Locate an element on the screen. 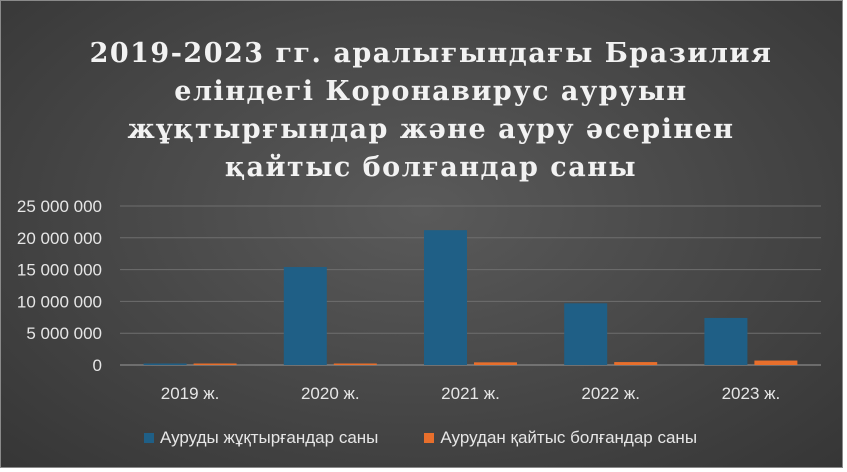  x-tick-label: 2022 ж. is located at coordinates (610, 393).